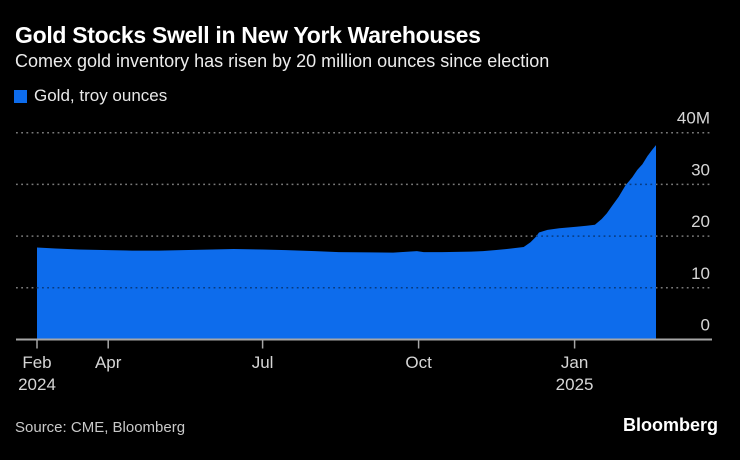 This screenshot has width=740, height=460. What do you see at coordinates (101, 95) in the screenshot?
I see `legend-label: Gold, troy ounces` at bounding box center [101, 95].